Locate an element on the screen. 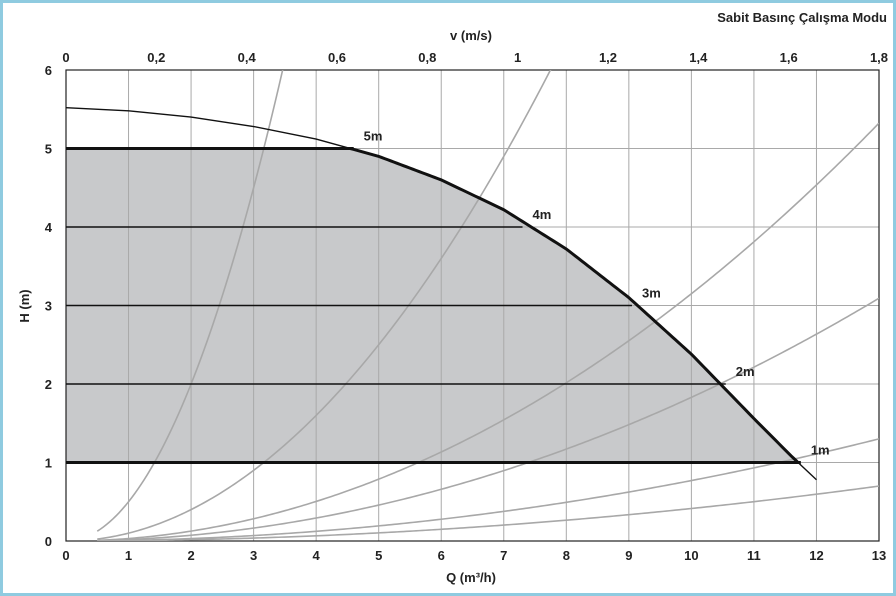 This screenshot has width=896, height=596. x-tick-label: 6 is located at coordinates (441, 555).